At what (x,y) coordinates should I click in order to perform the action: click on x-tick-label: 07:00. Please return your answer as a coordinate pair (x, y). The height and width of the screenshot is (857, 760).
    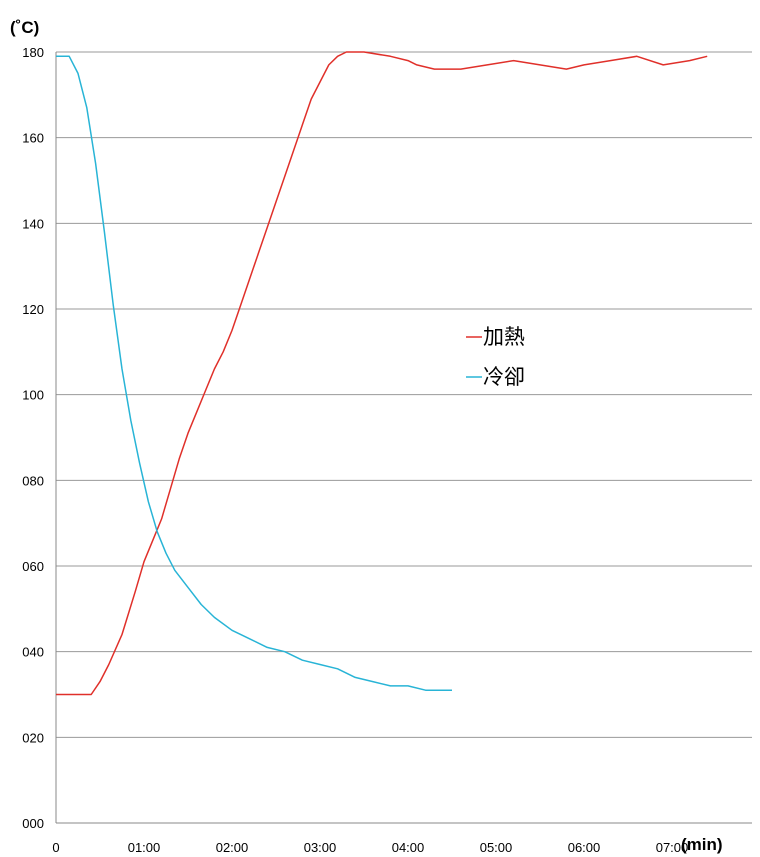
    Looking at the image, I should click on (672, 847).